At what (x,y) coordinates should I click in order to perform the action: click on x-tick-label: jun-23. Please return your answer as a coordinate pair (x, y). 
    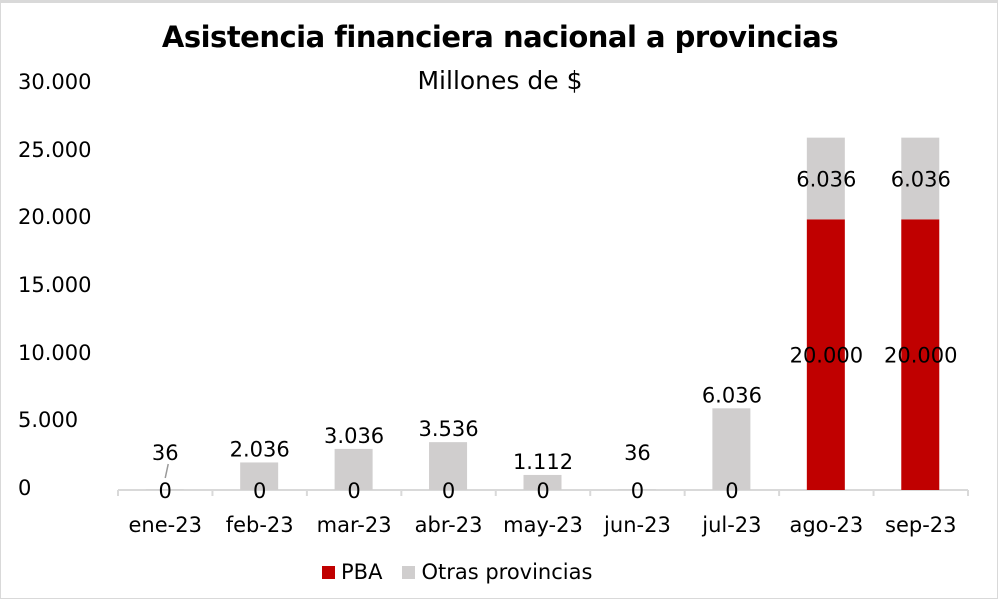
    Looking at the image, I should click on (637, 525).